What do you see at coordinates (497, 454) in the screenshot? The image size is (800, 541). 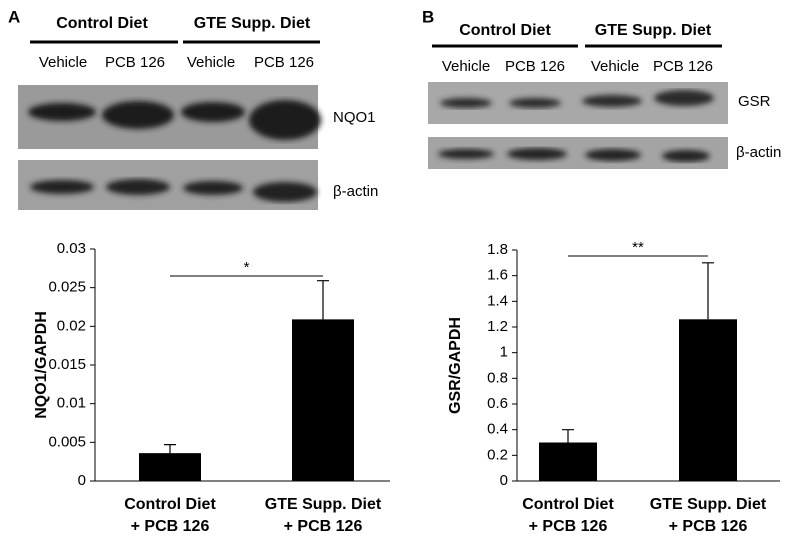 I see `y-tick-label: 0.2` at bounding box center [497, 454].